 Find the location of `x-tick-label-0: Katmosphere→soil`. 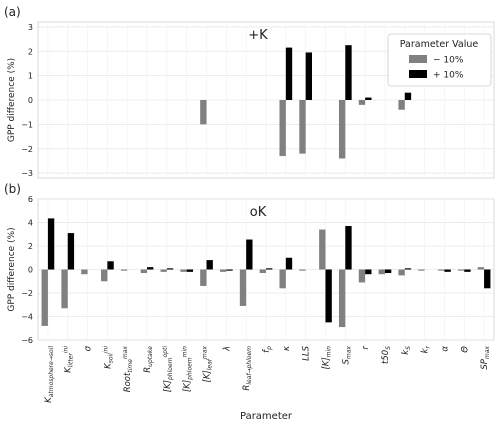

x-tick-label-0: Katmosphere→soil is located at coordinates (49, 374).